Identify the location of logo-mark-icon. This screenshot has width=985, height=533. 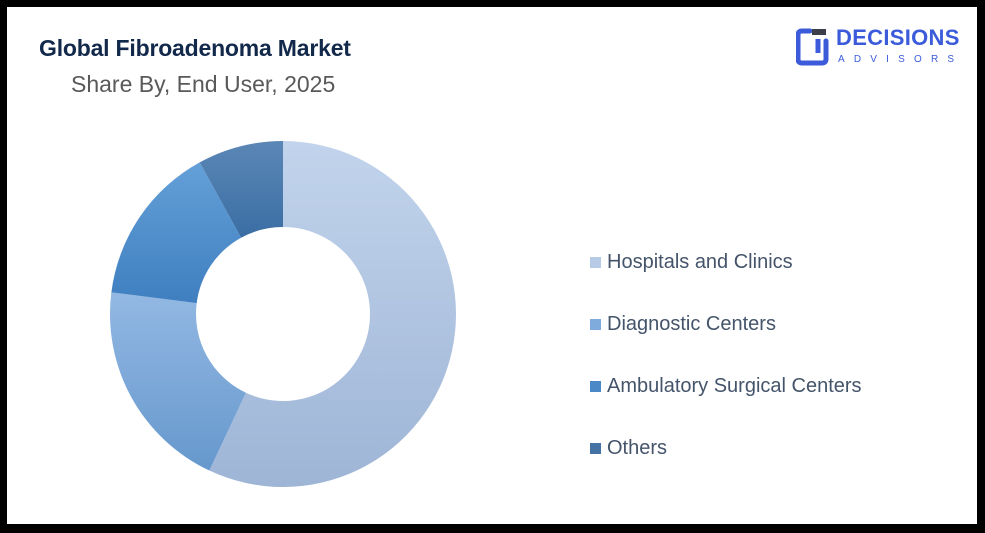
(812, 47).